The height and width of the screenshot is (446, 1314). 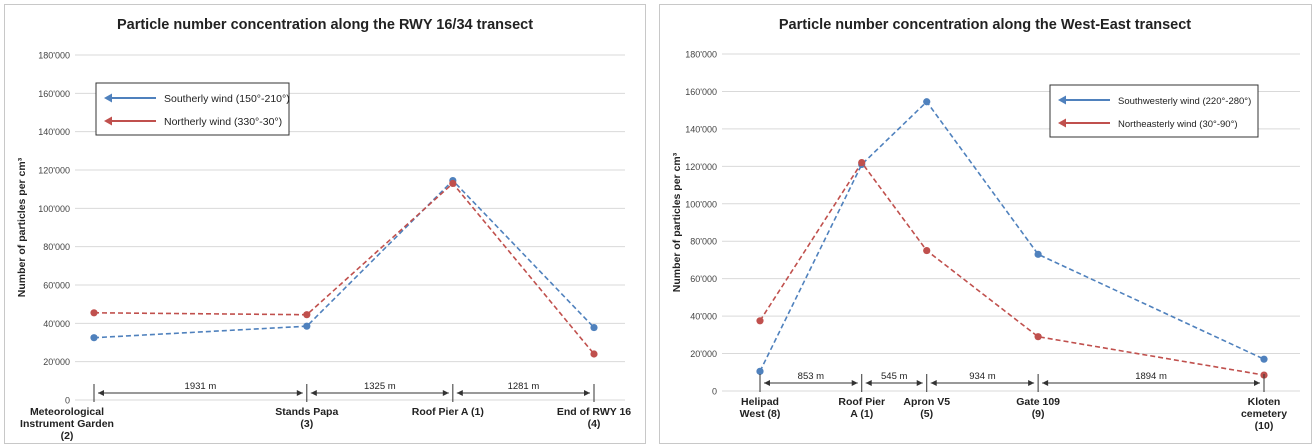 I want to click on x-category-label: Roof Pier, so click(x=861, y=402).